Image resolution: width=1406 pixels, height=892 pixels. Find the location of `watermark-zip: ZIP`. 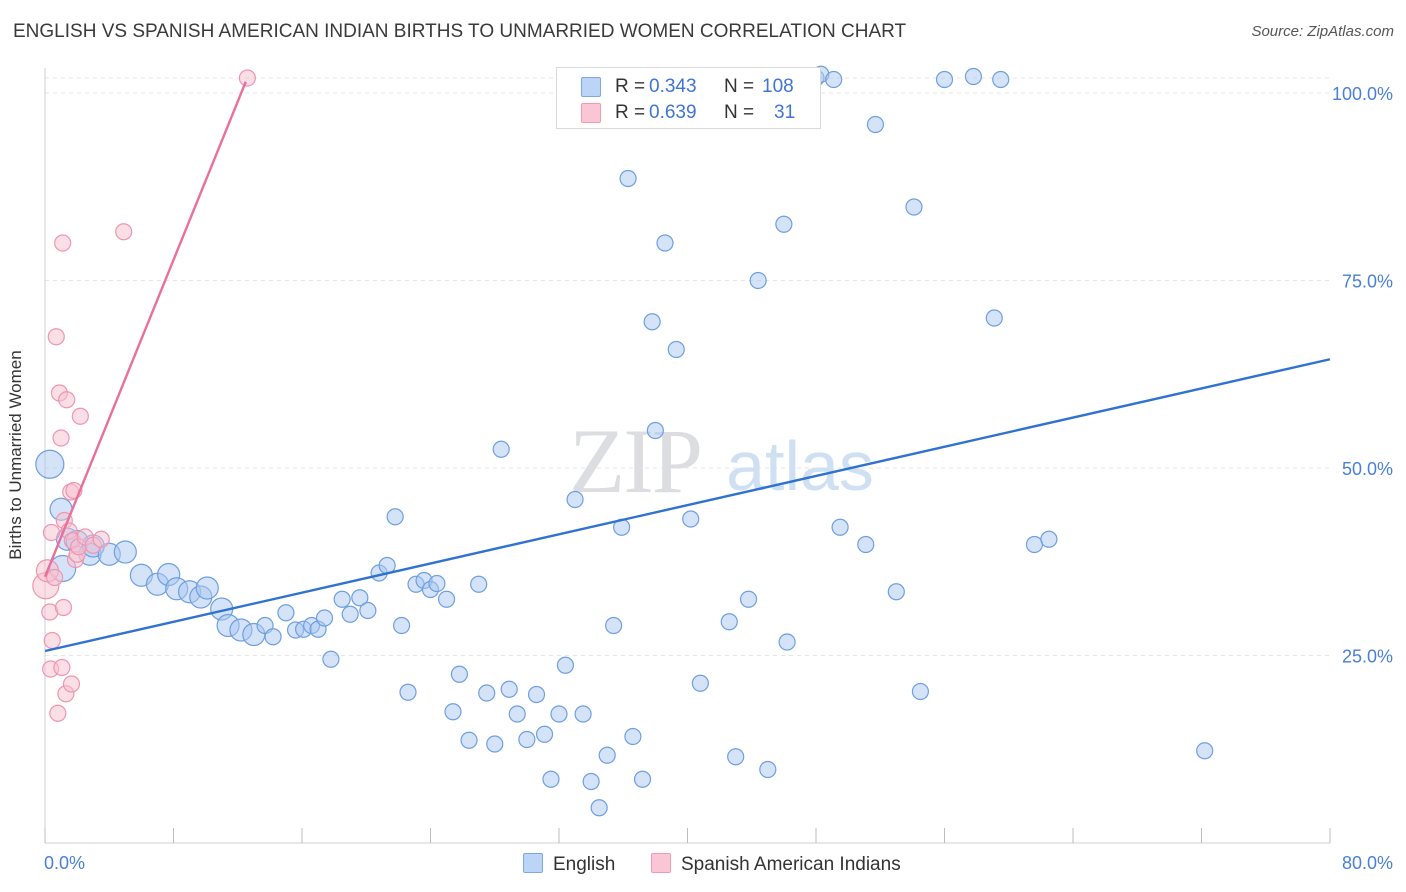

watermark-zip: ZIP is located at coordinates (635, 461).